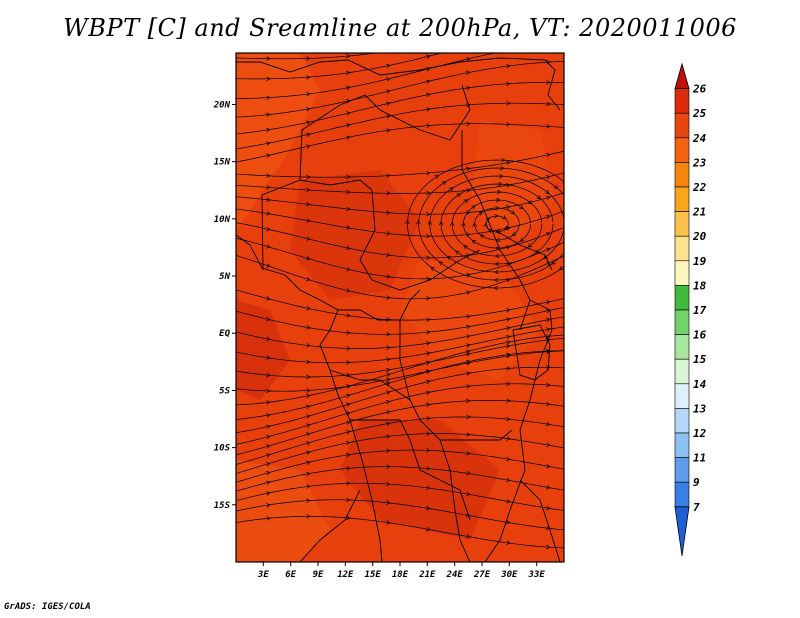  What do you see at coordinates (700, 285) in the screenshot?
I see `colorbar-label: 18` at bounding box center [700, 285].